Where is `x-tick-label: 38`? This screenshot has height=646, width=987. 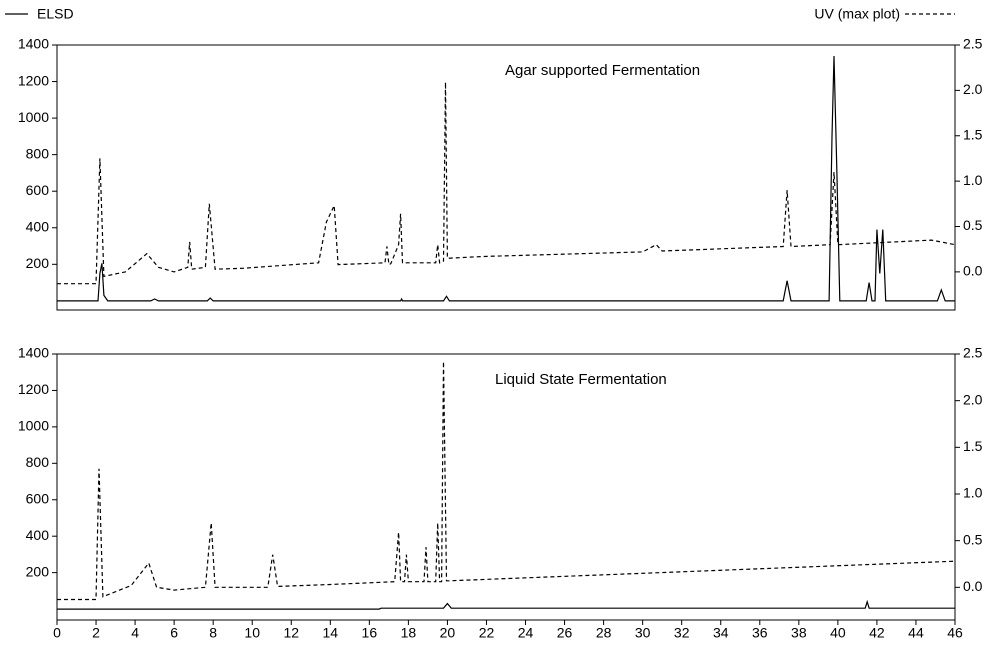
x-tick-label: 38 is located at coordinates (799, 633).